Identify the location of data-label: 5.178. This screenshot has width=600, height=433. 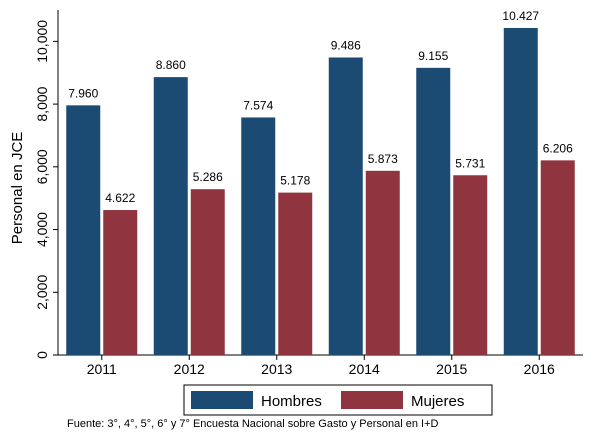
(295, 181).